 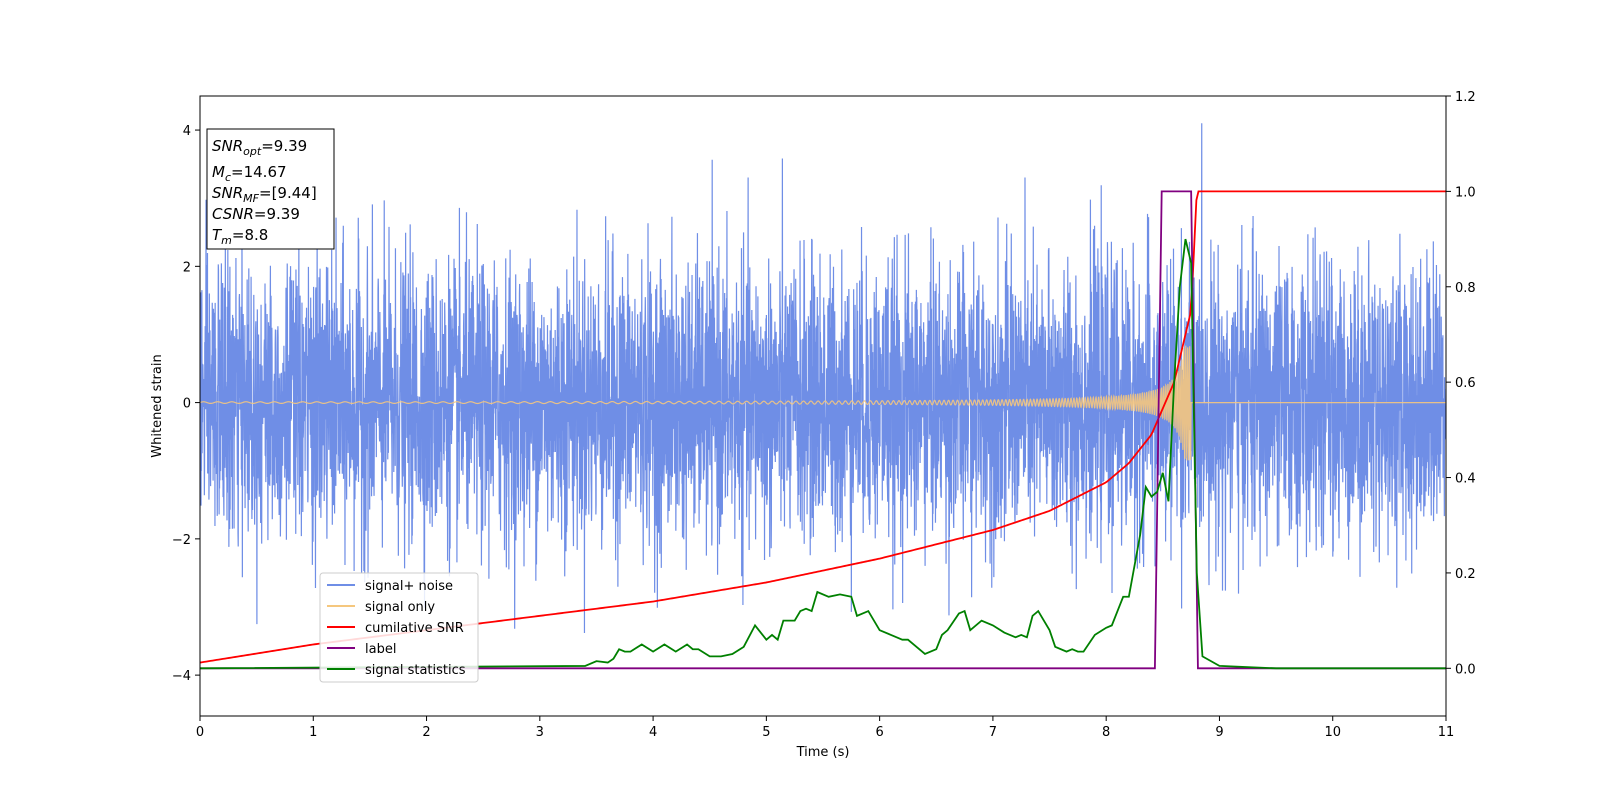 I want to click on y-tick-label: −4, so click(x=181, y=676).